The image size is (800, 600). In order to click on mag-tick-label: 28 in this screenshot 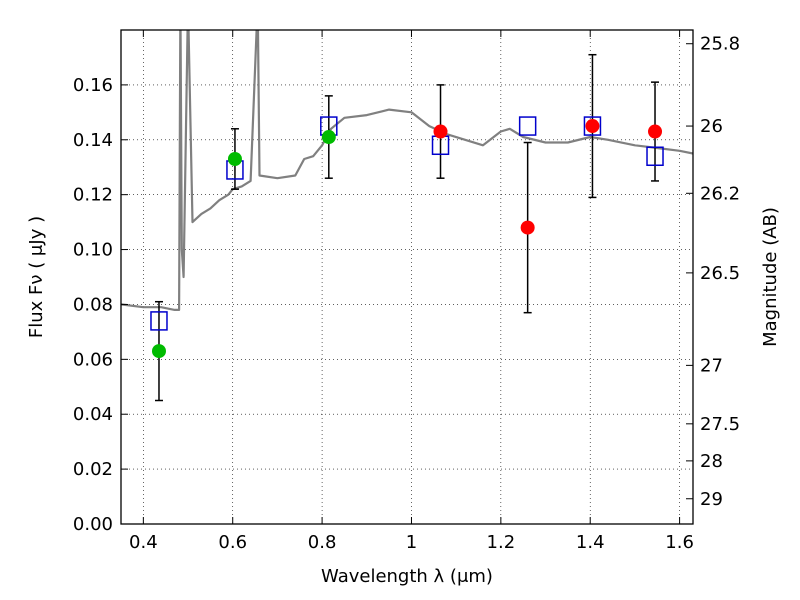, I will do `click(711, 461)`.